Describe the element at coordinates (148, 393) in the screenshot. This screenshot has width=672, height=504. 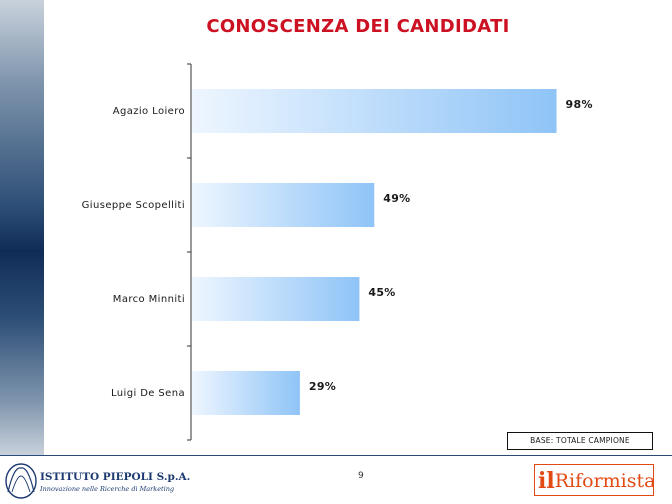
I see `category-label: Luigi De Sena` at that location.